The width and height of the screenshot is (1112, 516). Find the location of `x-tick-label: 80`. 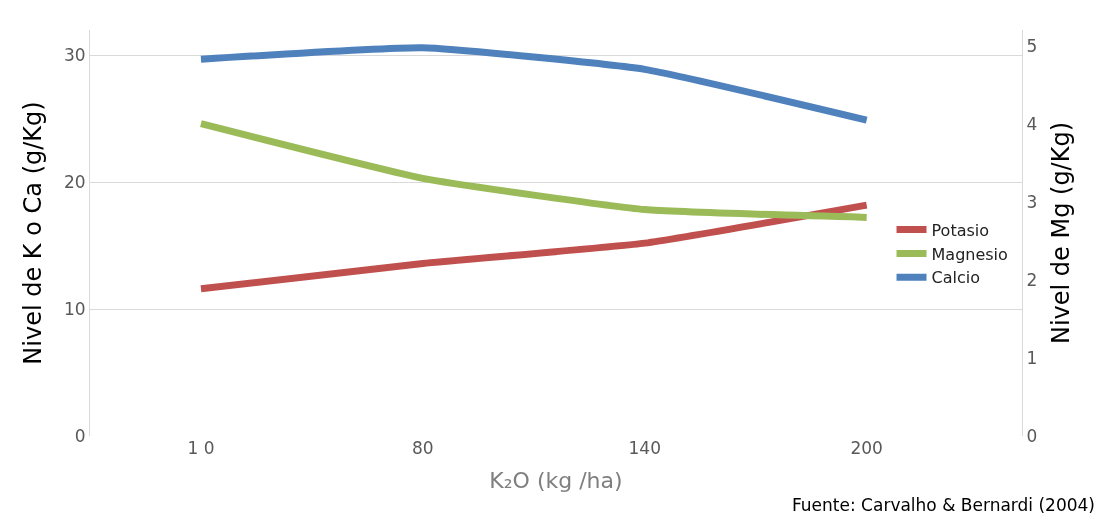

x-tick-label: 80 is located at coordinates (423, 448).